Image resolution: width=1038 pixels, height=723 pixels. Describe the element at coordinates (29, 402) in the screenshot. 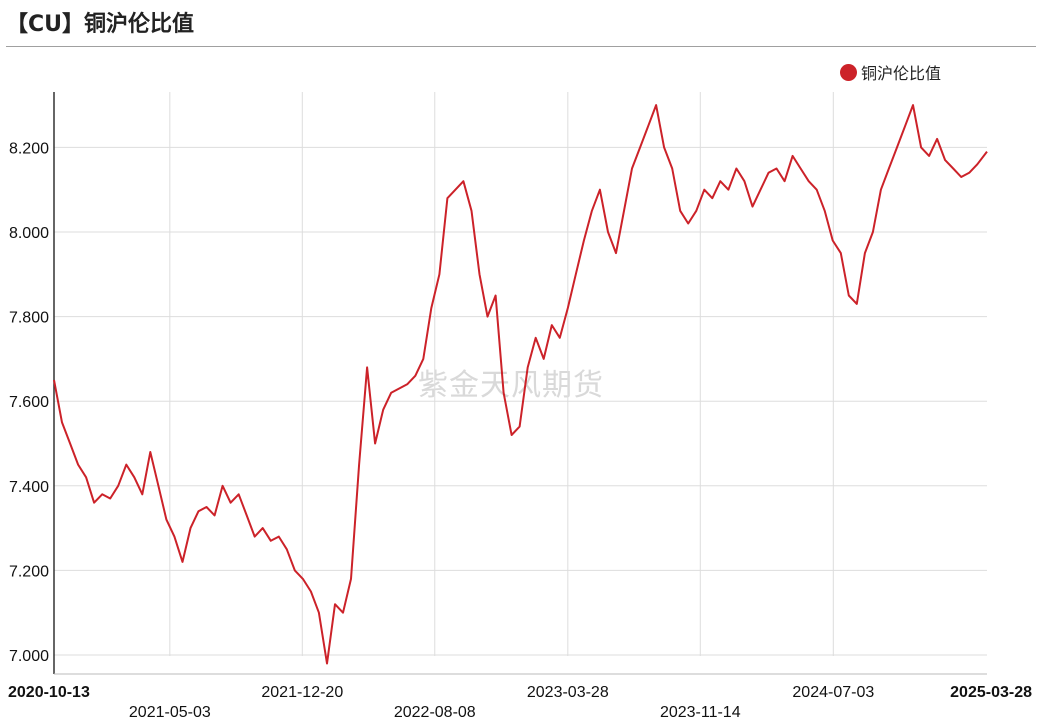

I see `y-tick-label: 7.600` at that location.